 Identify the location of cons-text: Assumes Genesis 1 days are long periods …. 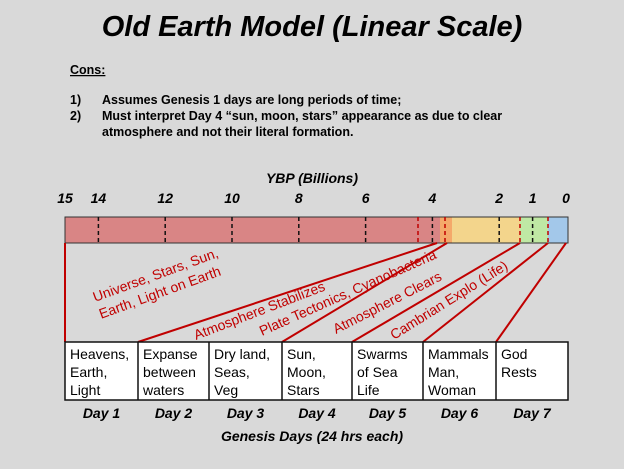
(251, 100).